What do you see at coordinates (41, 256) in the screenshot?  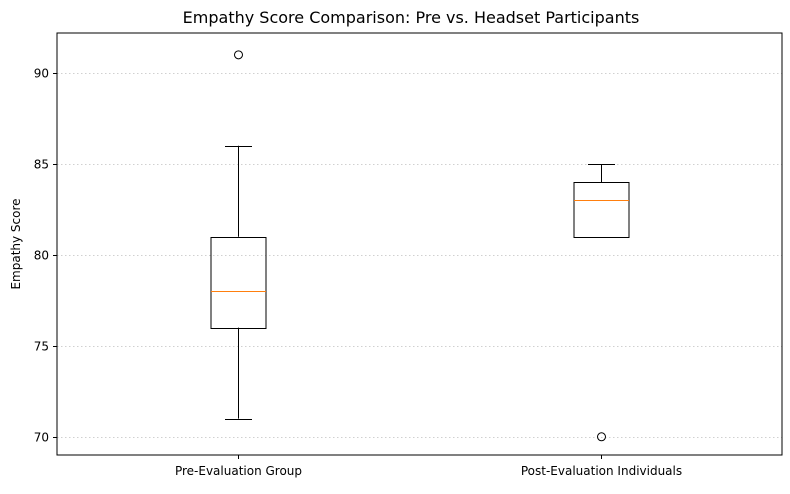 I see `y-tick-label: 80` at bounding box center [41, 256].